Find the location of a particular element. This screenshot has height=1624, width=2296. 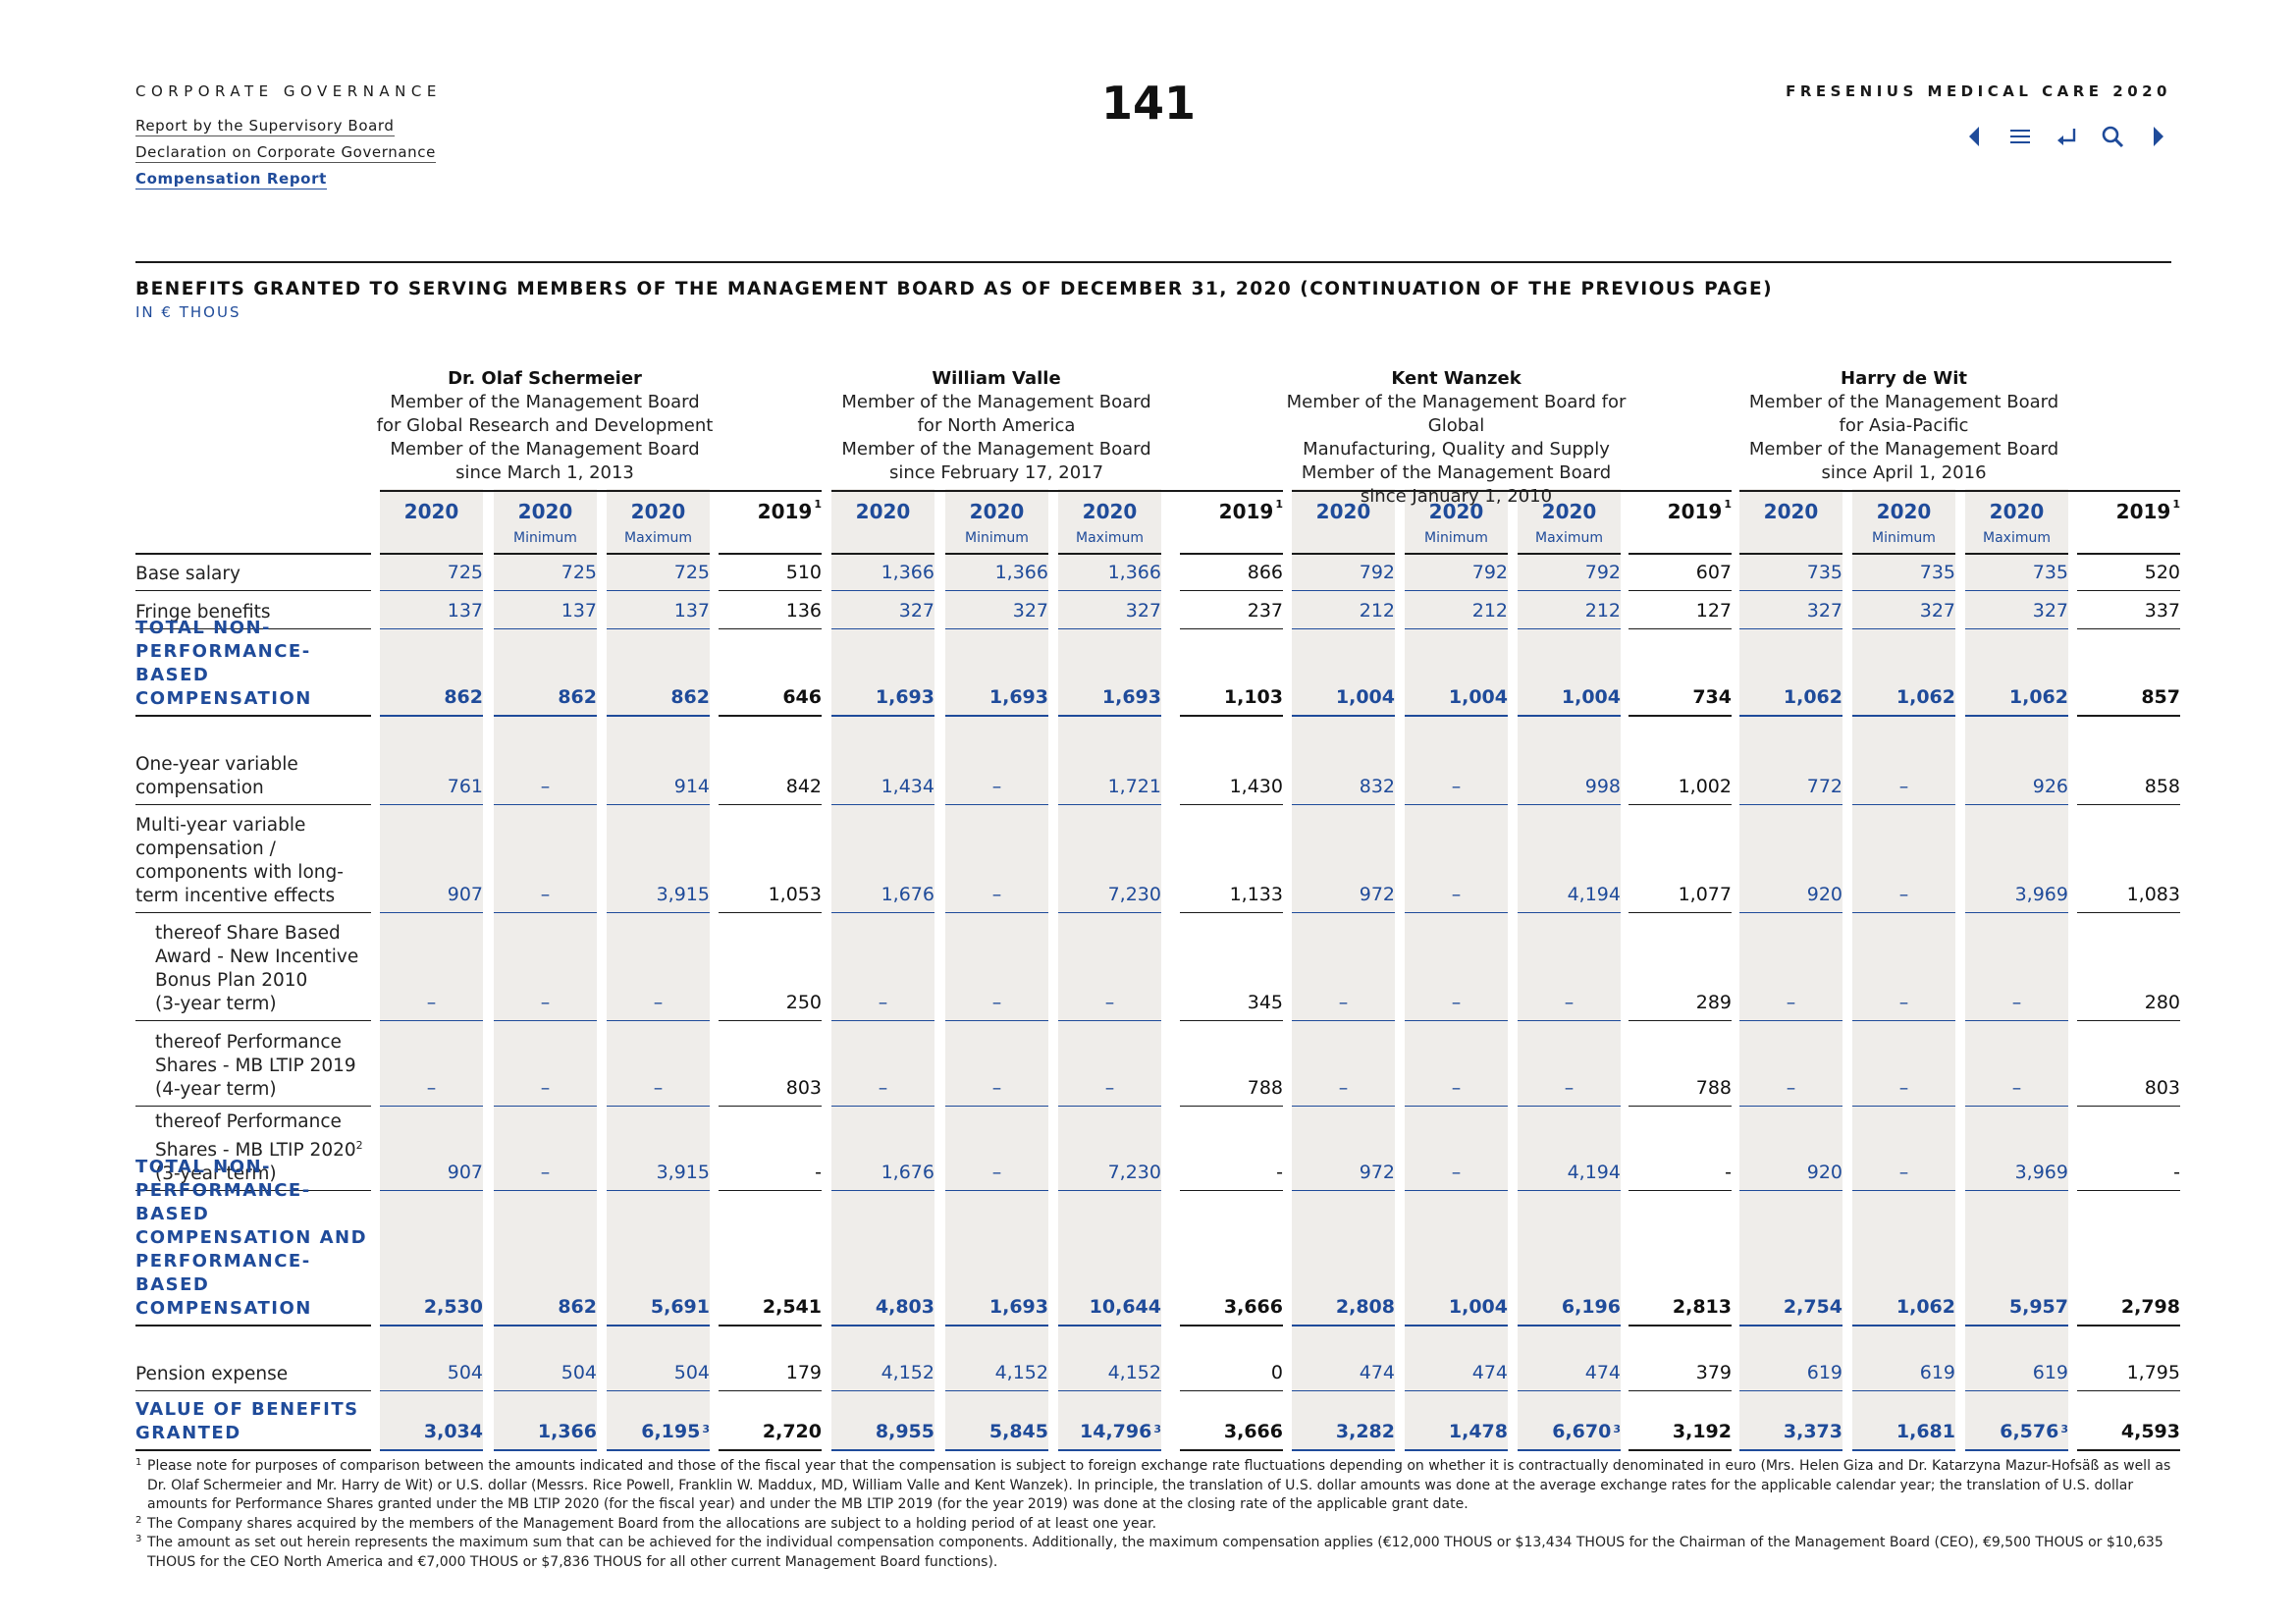

table-cell: 280 is located at coordinates (2128, 1002).